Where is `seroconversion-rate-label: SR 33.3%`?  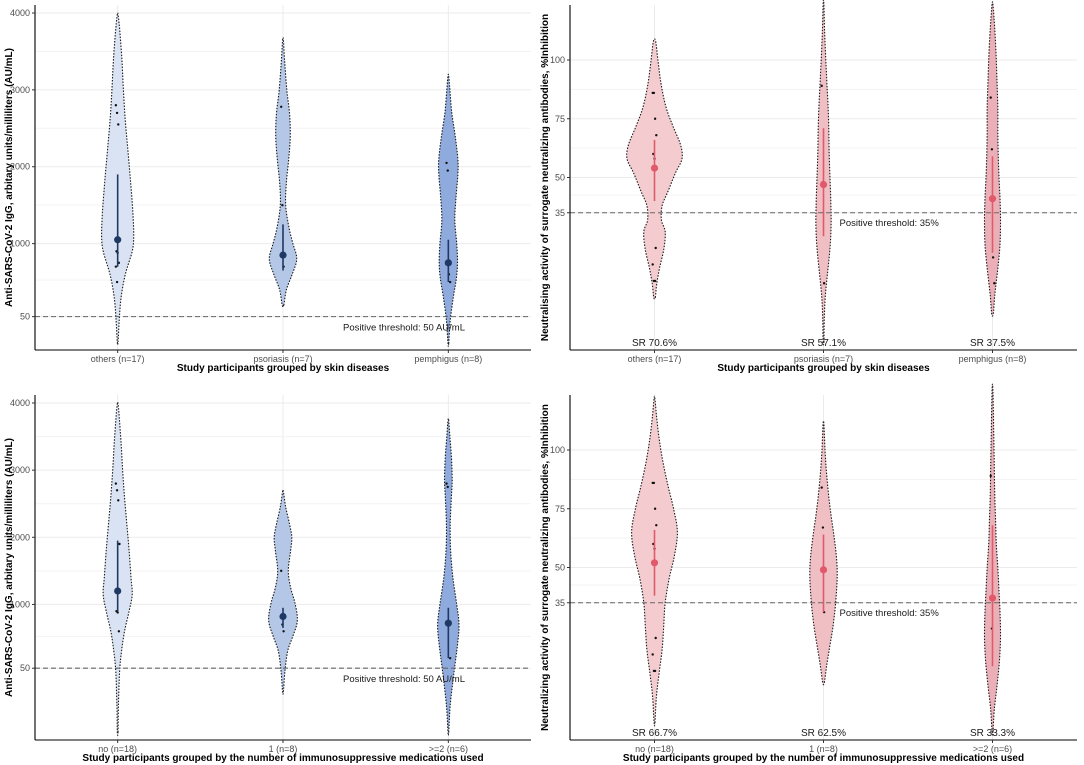
seroconversion-rate-label: SR 33.3% is located at coordinates (992, 733).